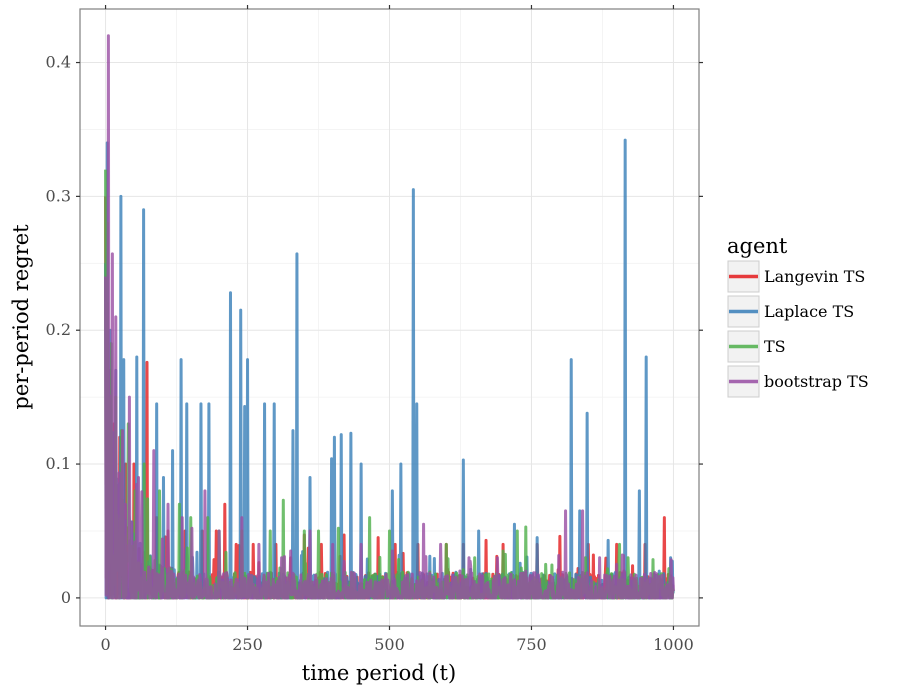 The image size is (907, 694). Describe the element at coordinates (247, 644) in the screenshot. I see `x-tick-label: 250` at that location.